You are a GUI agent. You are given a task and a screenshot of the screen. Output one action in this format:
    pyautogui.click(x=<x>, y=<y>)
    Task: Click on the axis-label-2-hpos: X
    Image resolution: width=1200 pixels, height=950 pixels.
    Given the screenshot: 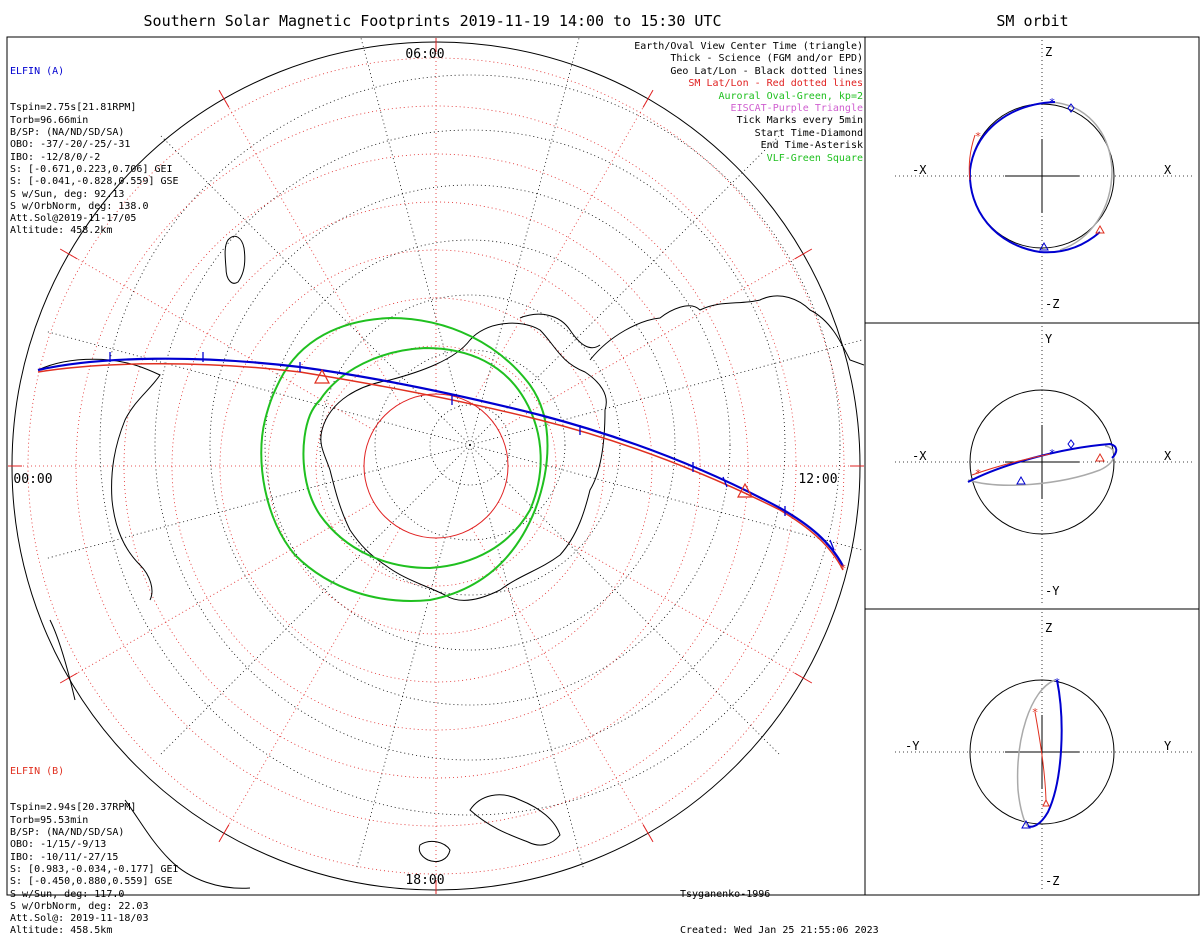 What is the action you would take?
    pyautogui.click(x=1168, y=456)
    